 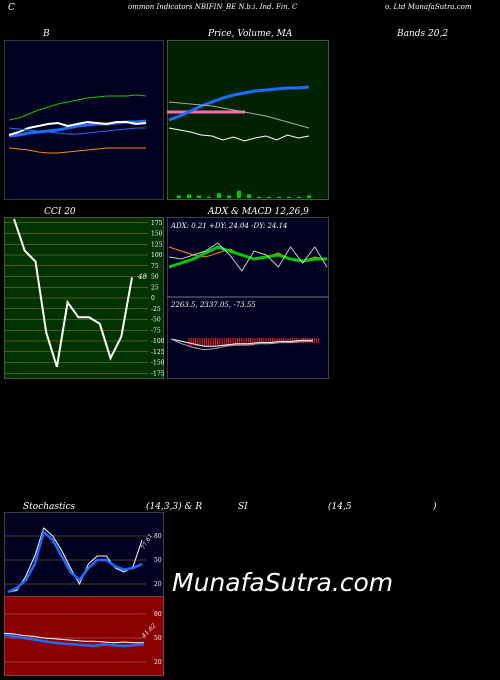 What do you see at coordinates (153, 298) in the screenshot?
I see `cci-tick-label: 0` at bounding box center [153, 298].